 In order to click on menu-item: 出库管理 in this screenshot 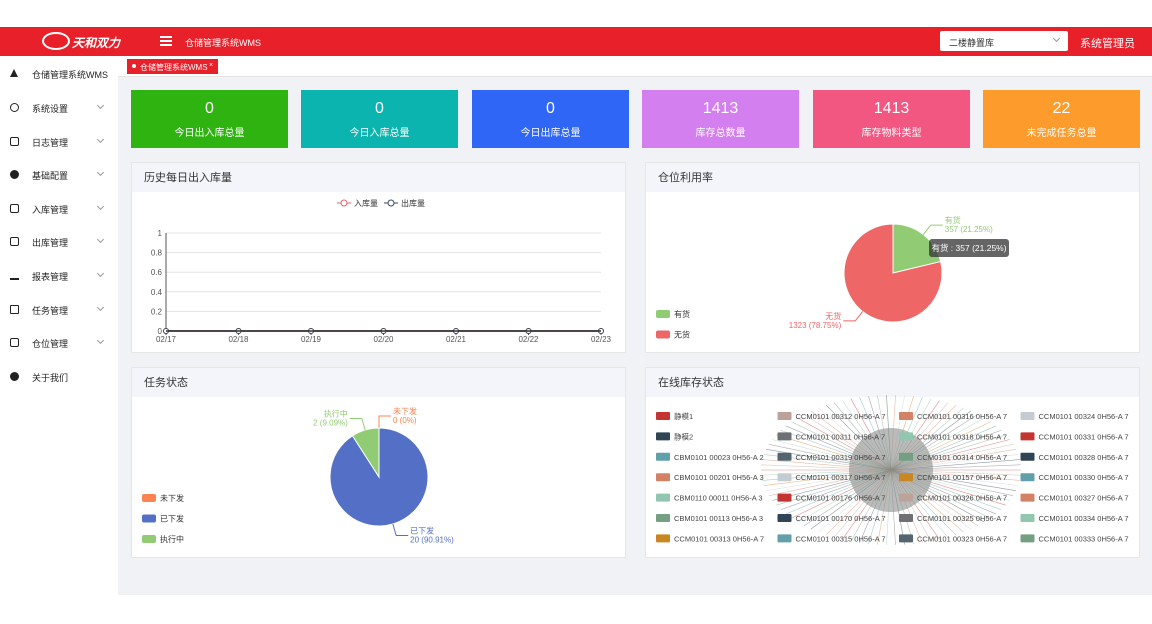, I will do `click(59, 242)`.